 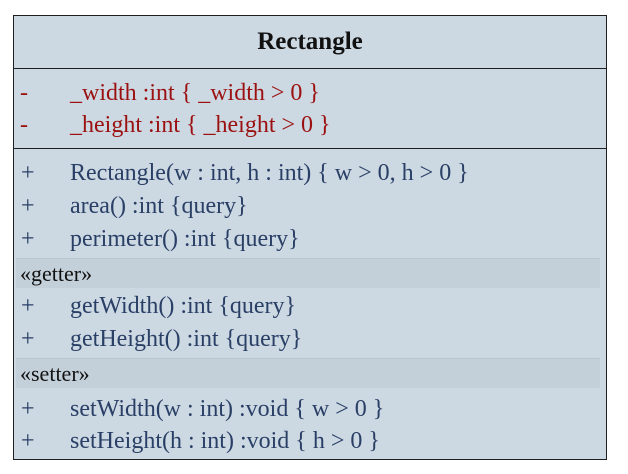 I want to click on attributes-divider, so click(x=310, y=148).